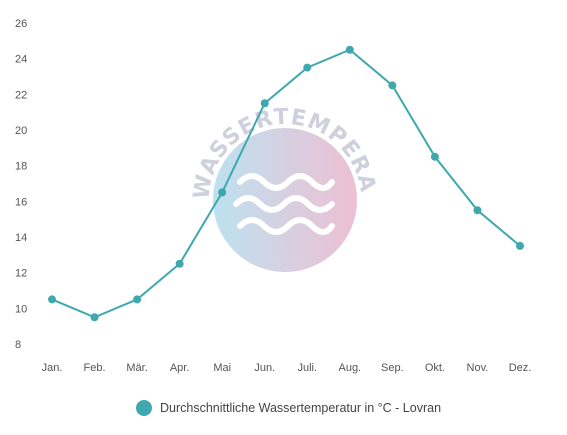 The height and width of the screenshot is (435, 567). I want to click on x-tick-label: Okt., so click(435, 368).